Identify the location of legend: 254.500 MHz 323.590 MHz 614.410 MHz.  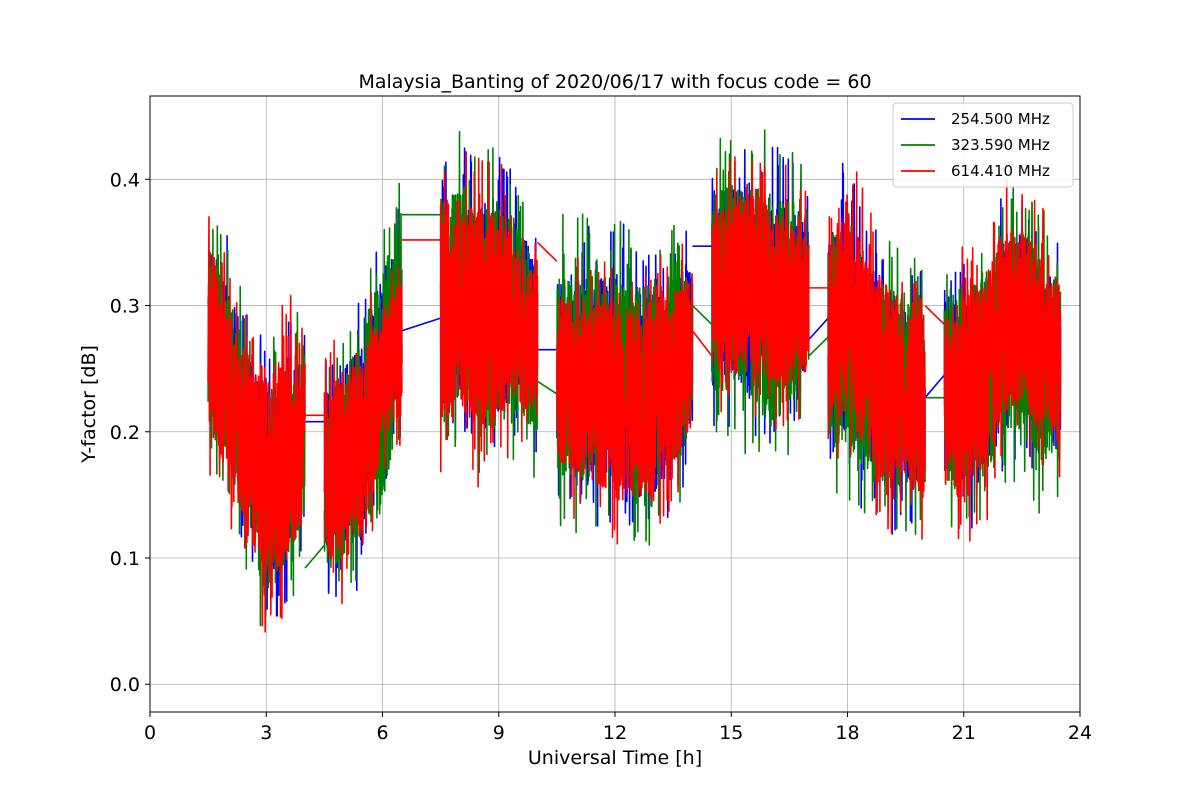
(983, 145).